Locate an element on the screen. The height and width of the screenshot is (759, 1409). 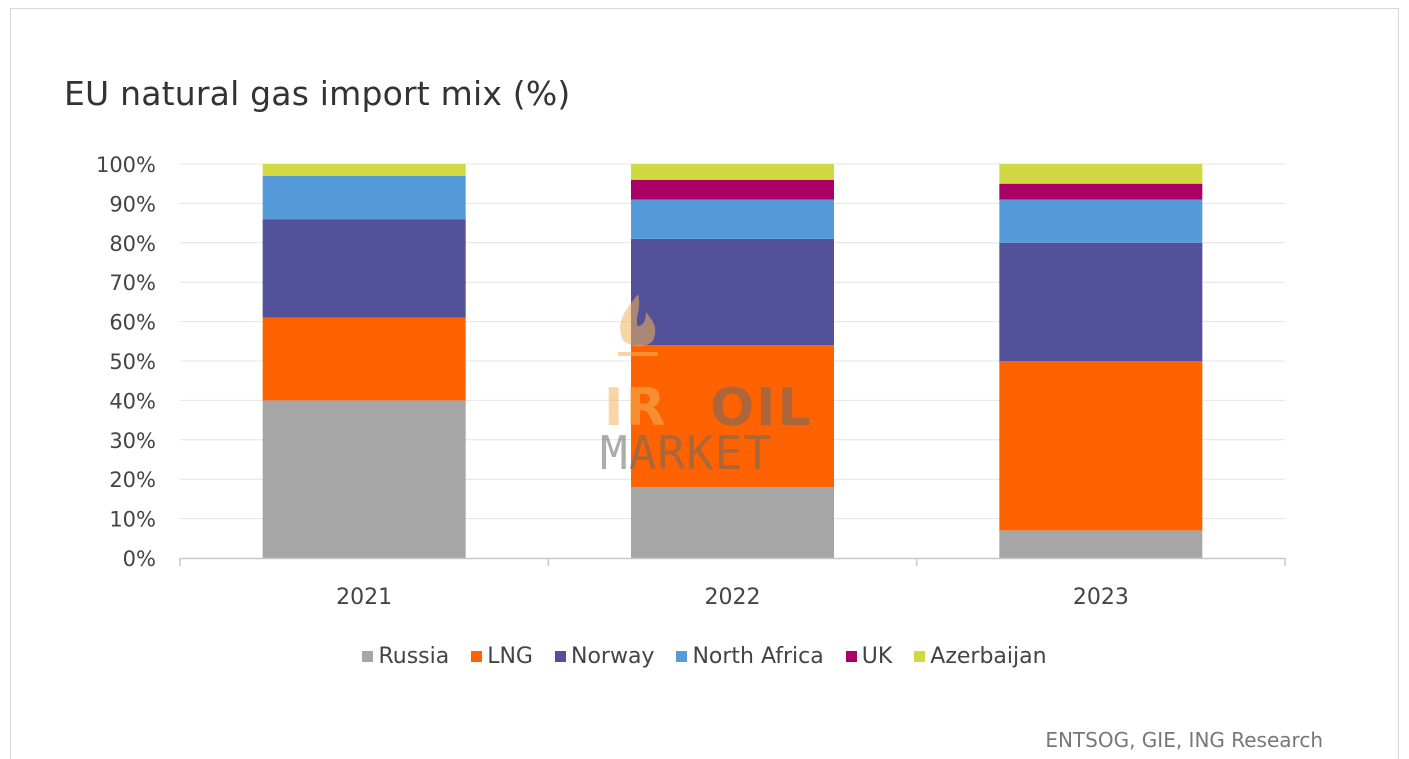
legend-item: LNG is located at coordinates (502, 656).